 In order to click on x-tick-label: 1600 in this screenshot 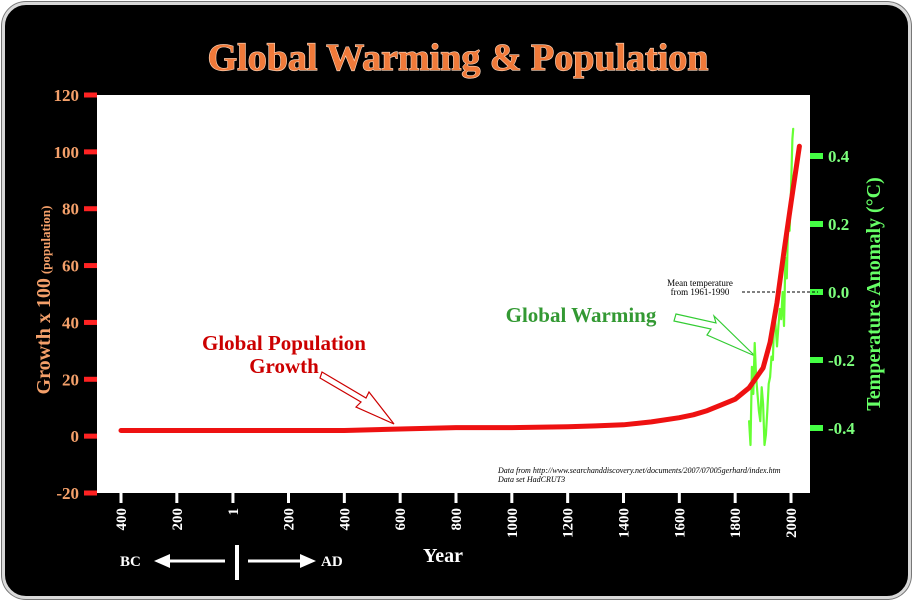, I will do `click(680, 523)`.